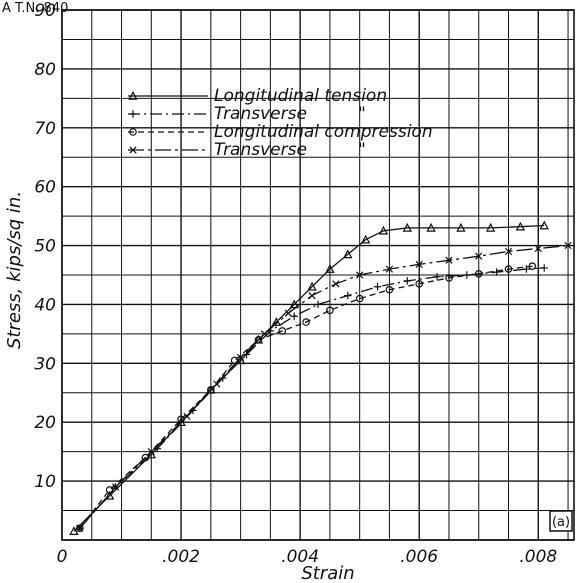 This screenshot has width=577, height=583. Describe the element at coordinates (419, 557) in the screenshot. I see `x-tick-label: .006` at that location.